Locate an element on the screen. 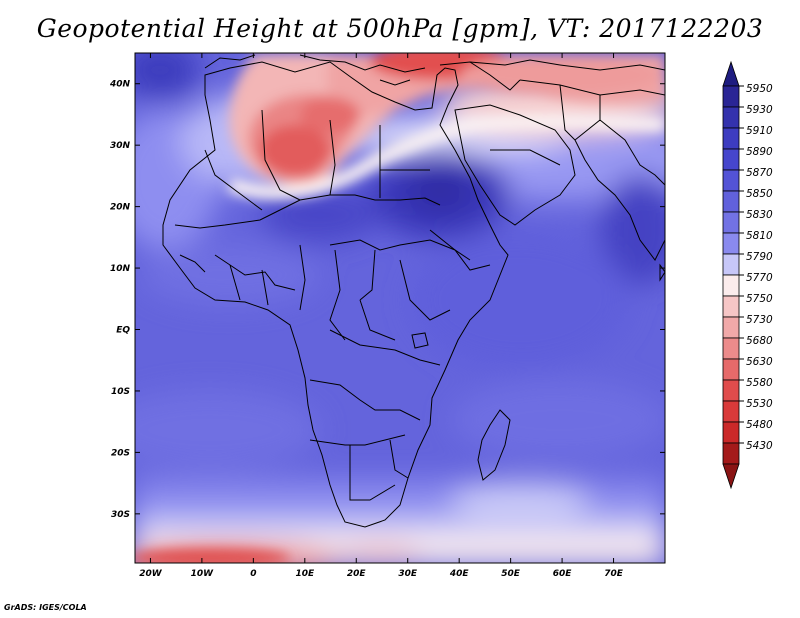  lat-label: 40N is located at coordinates (120, 85).